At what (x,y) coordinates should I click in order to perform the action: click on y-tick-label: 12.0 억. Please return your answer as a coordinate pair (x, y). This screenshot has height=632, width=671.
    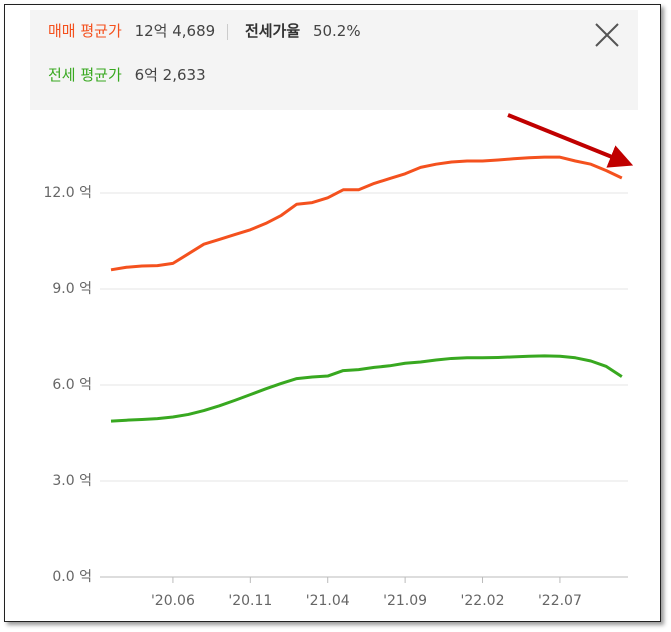
    Looking at the image, I should click on (67, 193).